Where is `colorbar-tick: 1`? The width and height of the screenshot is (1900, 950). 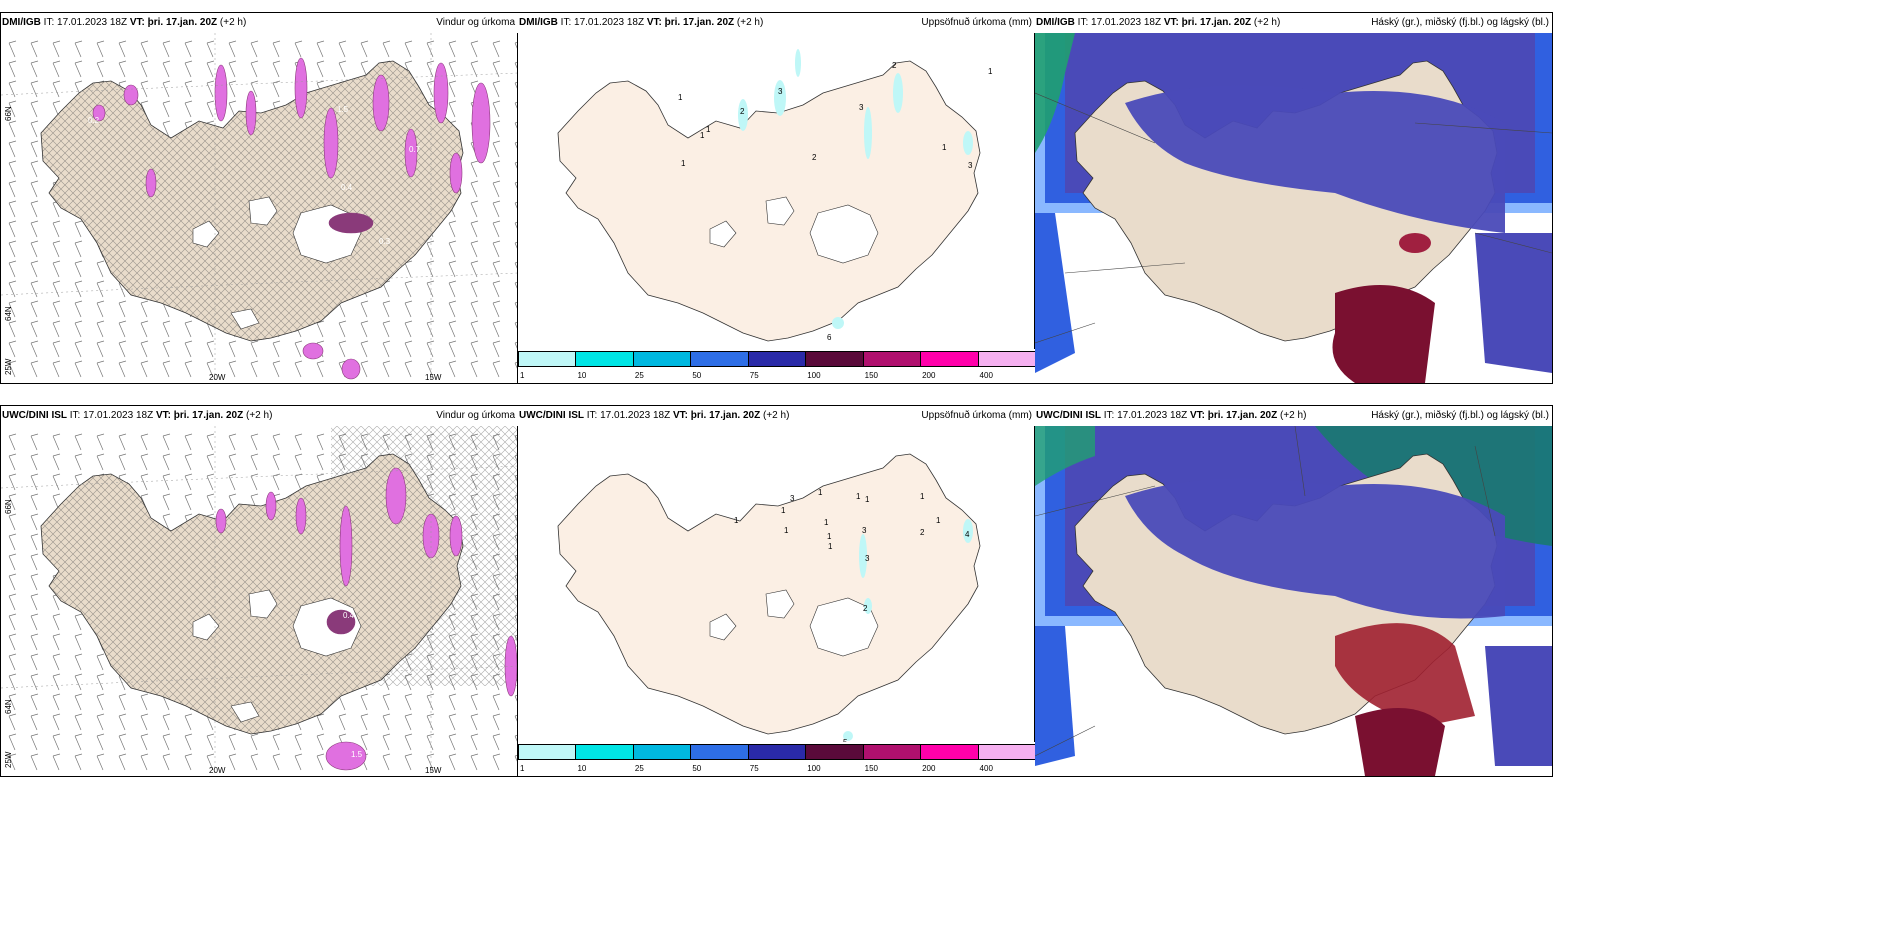 colorbar-tick: 1 is located at coordinates (522, 768).